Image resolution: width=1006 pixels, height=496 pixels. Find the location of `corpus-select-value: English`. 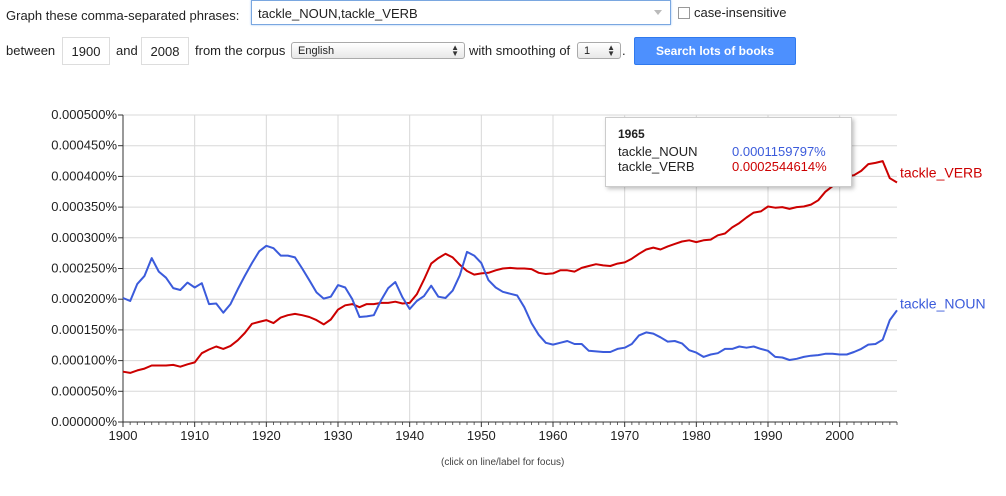

corpus-select-value: English is located at coordinates (316, 50).